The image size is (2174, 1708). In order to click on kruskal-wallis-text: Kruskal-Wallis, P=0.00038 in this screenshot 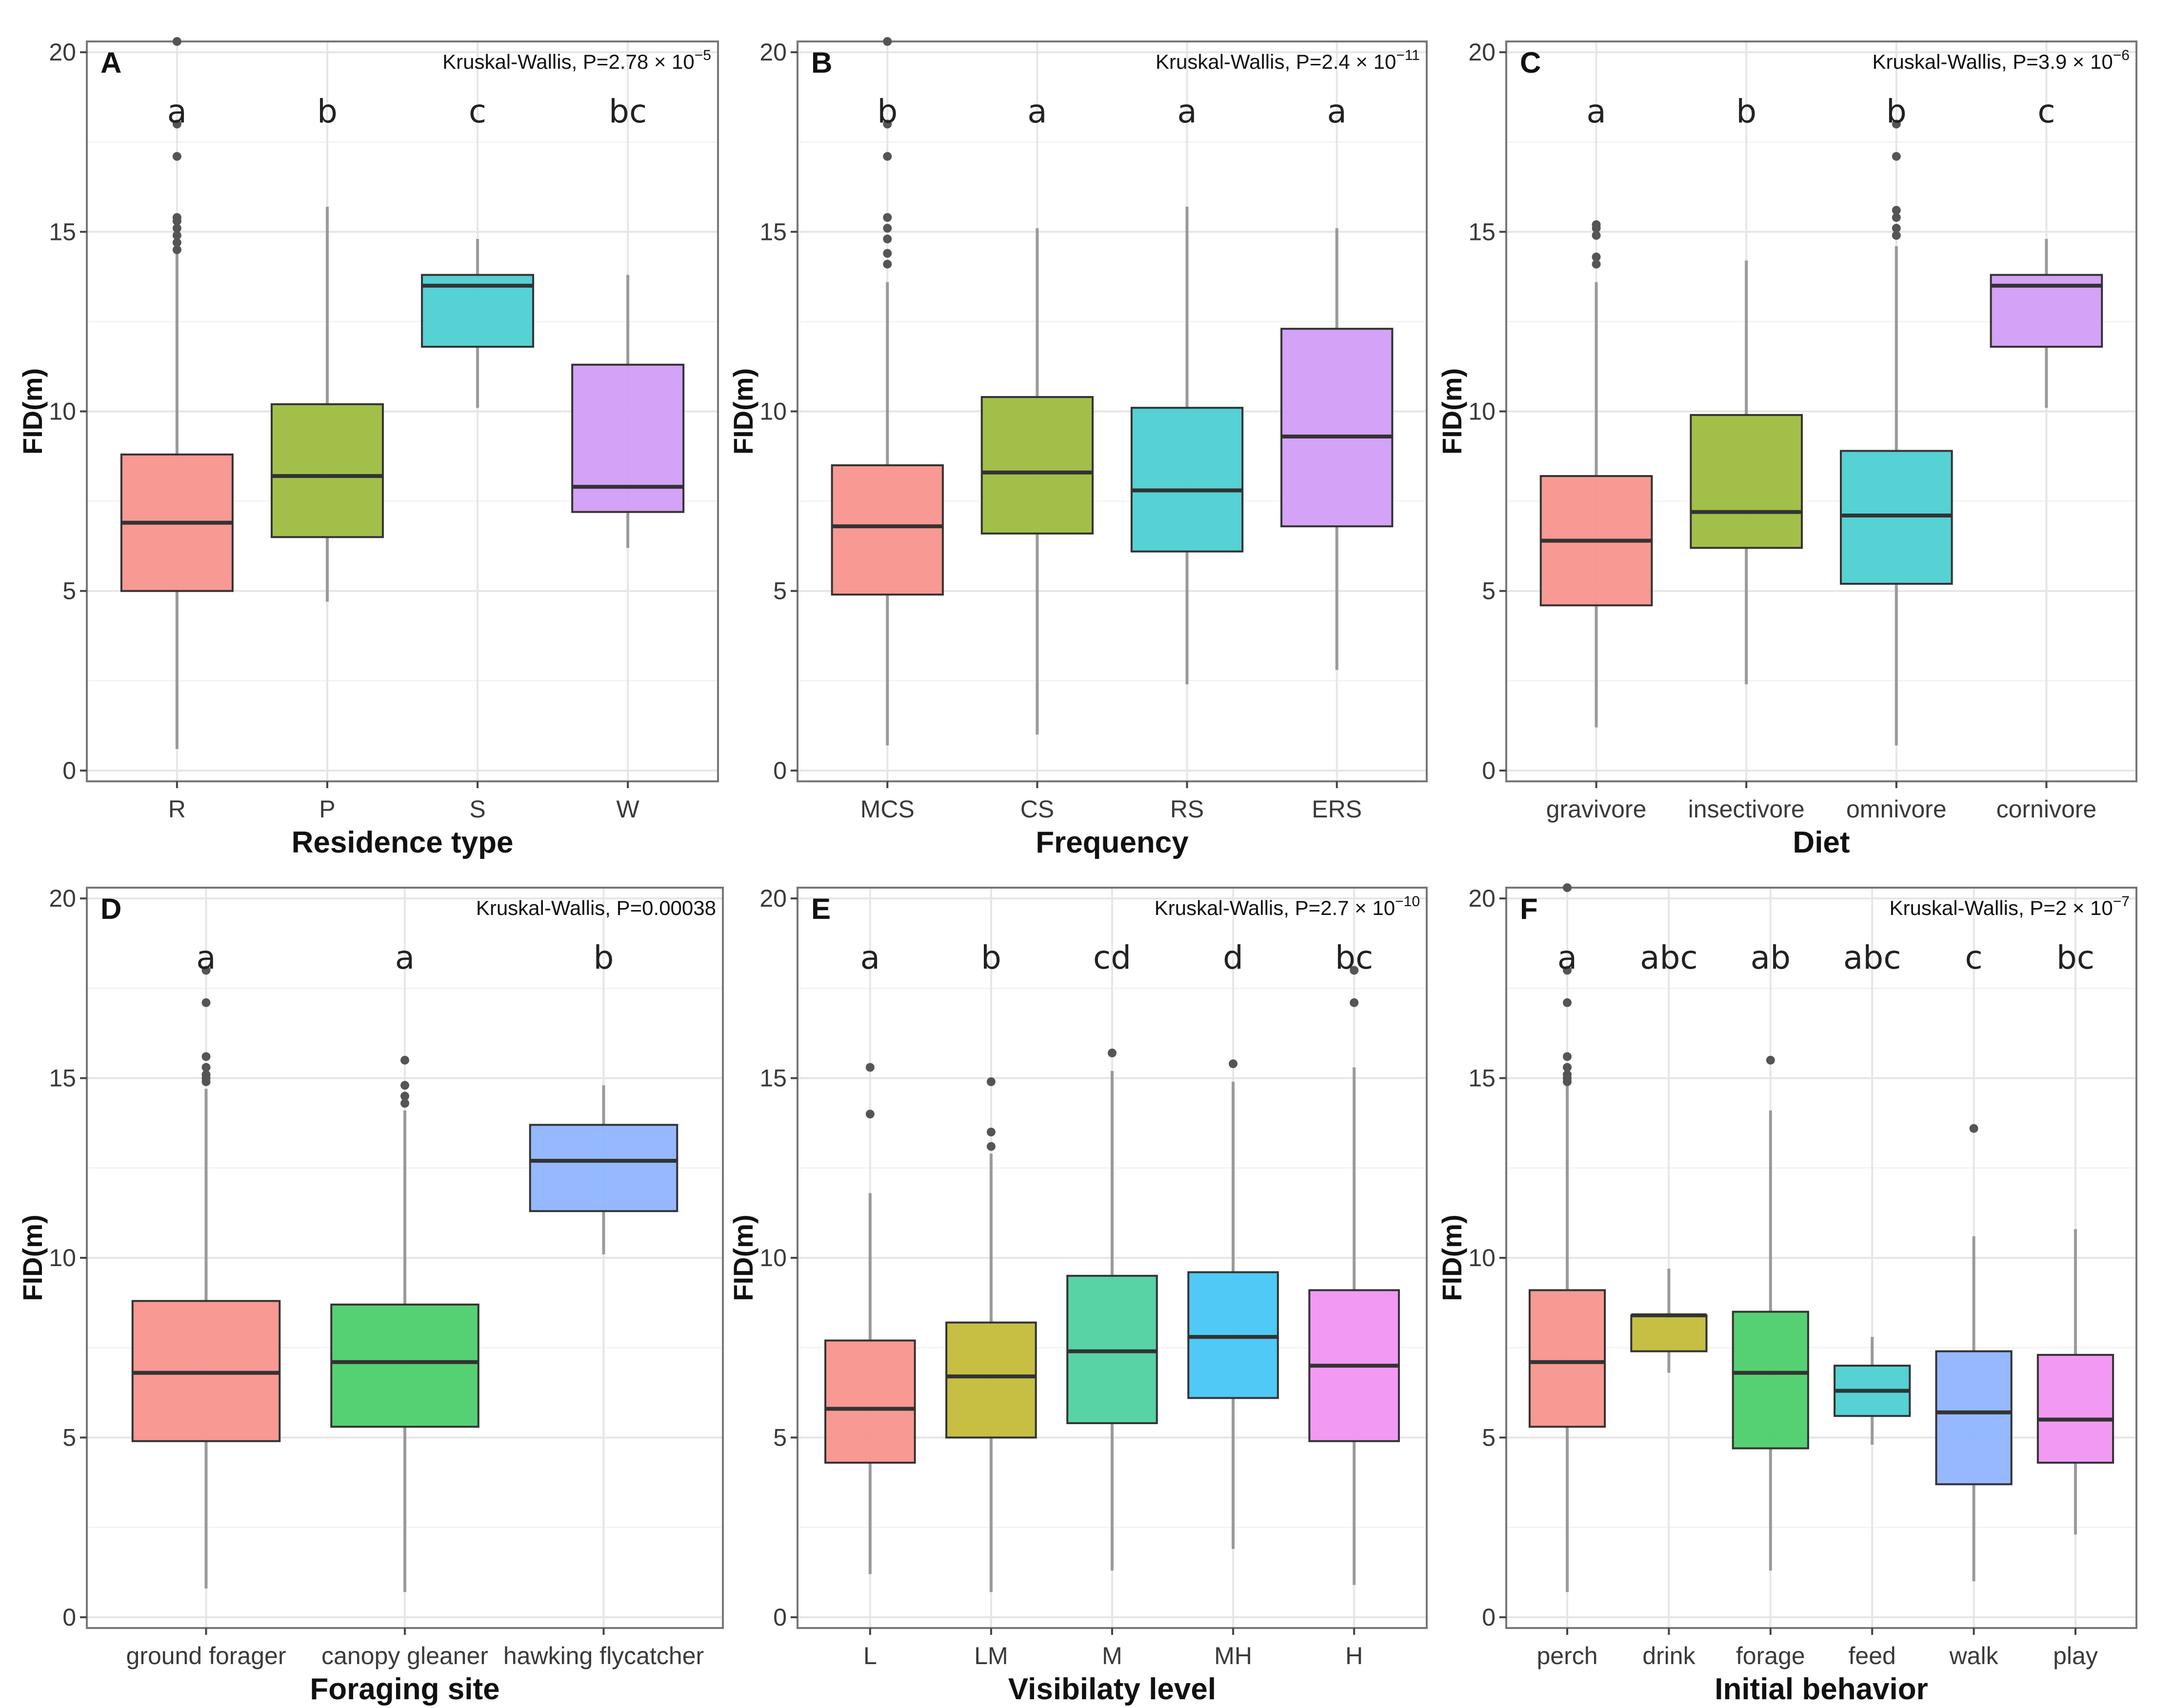, I will do `click(596, 907)`.